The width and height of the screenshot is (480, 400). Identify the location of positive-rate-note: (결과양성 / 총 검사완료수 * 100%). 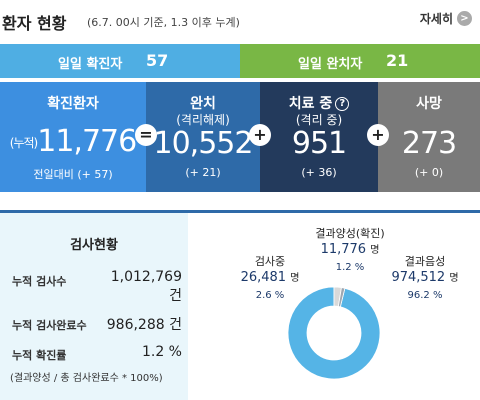
(86, 378).